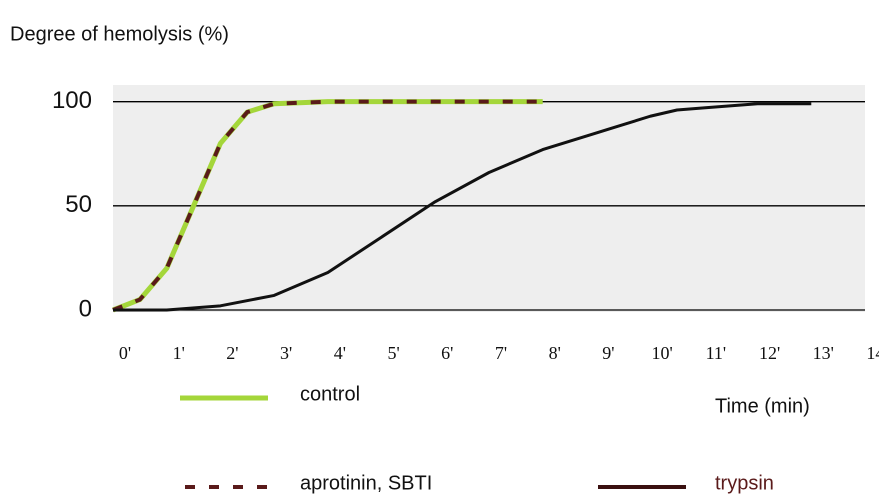  Describe the element at coordinates (286, 353) in the screenshot. I see `x-tick-label: 3'` at that location.